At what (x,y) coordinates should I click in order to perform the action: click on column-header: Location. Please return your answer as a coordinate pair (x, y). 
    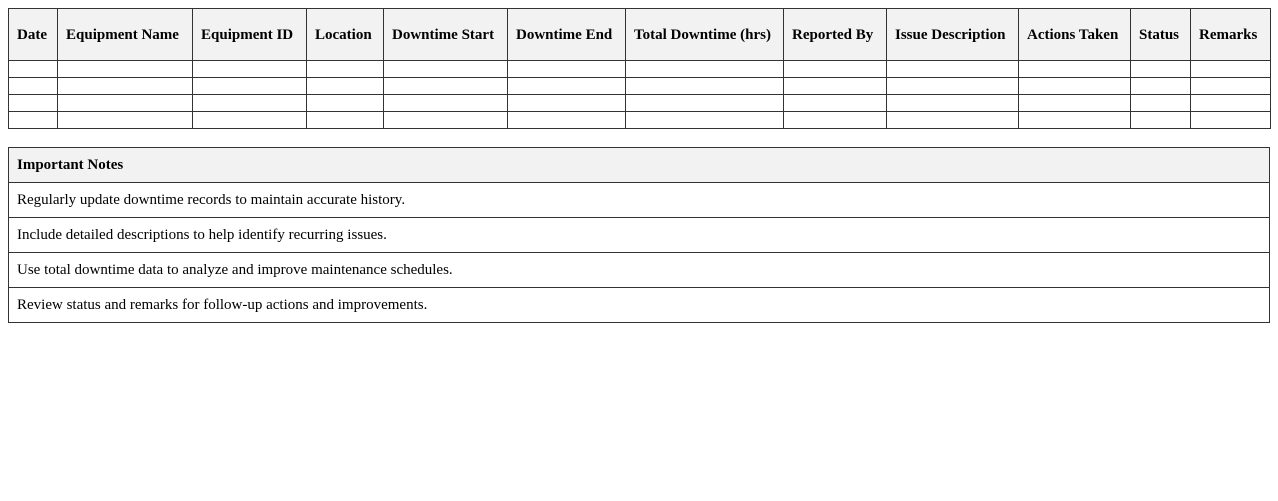
    Looking at the image, I should click on (345, 34).